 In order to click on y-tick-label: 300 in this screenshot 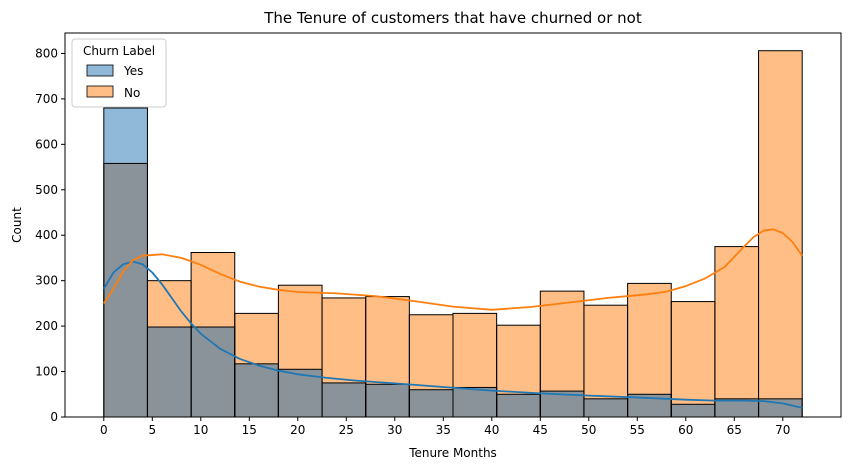, I will do `click(46, 281)`.